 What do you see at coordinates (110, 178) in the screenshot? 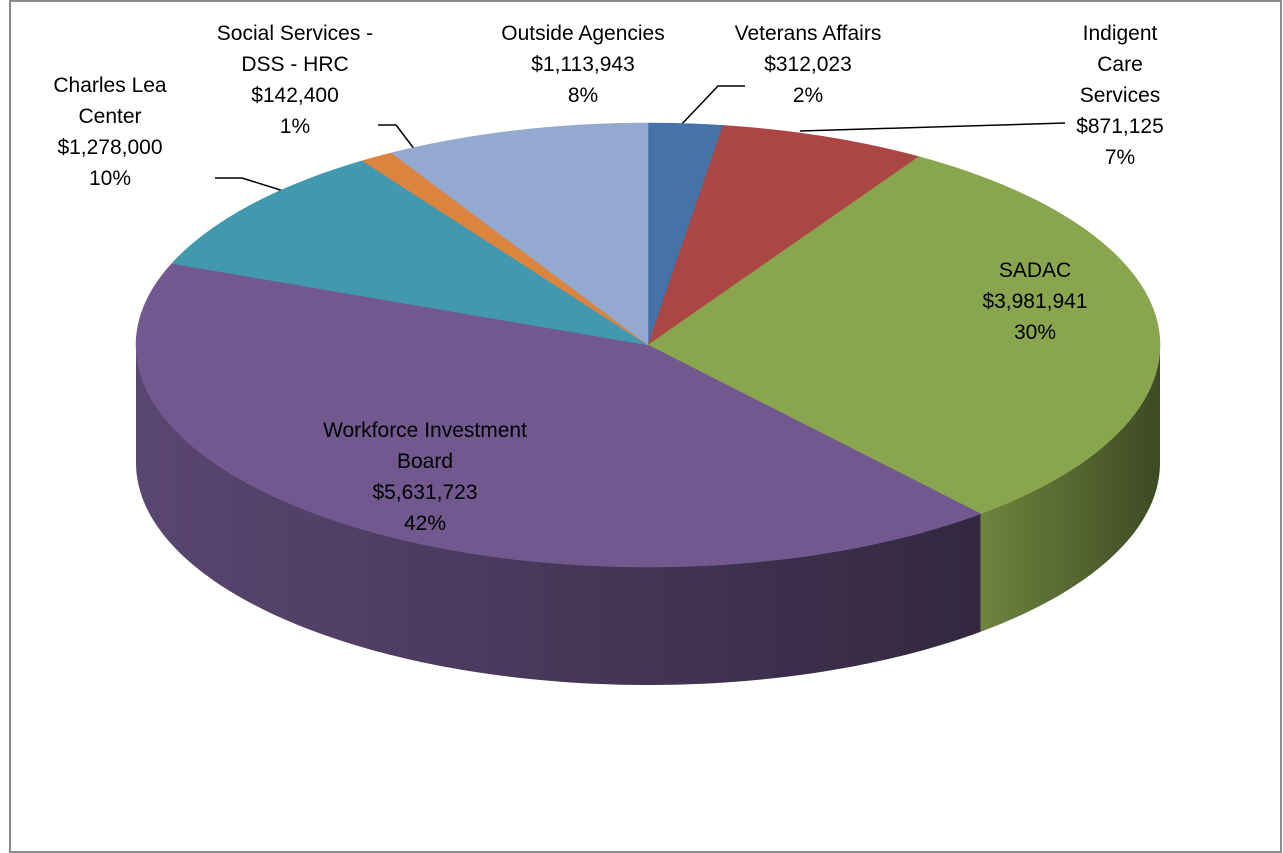
I see `percent-label: 10%` at bounding box center [110, 178].